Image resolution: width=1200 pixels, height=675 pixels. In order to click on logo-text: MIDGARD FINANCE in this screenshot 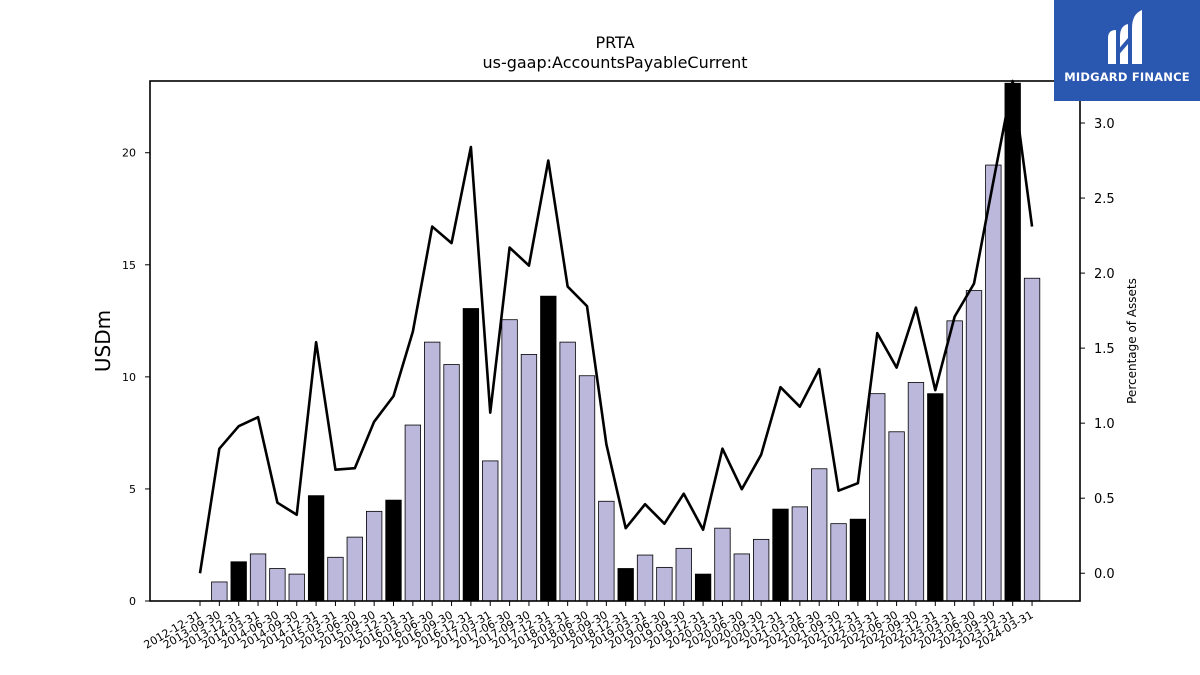, I will do `click(1127, 77)`.